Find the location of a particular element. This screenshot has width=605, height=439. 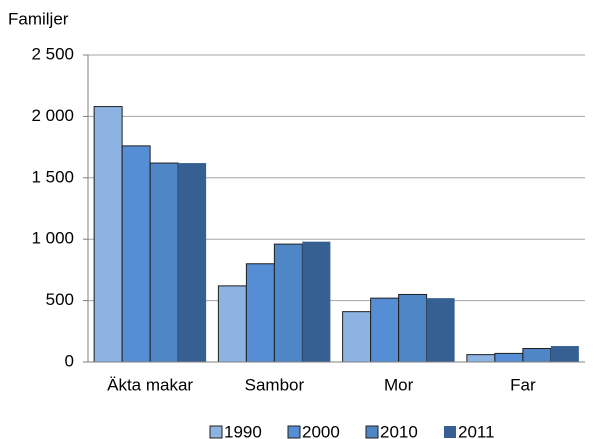

legend-label: 2011 is located at coordinates (476, 430).